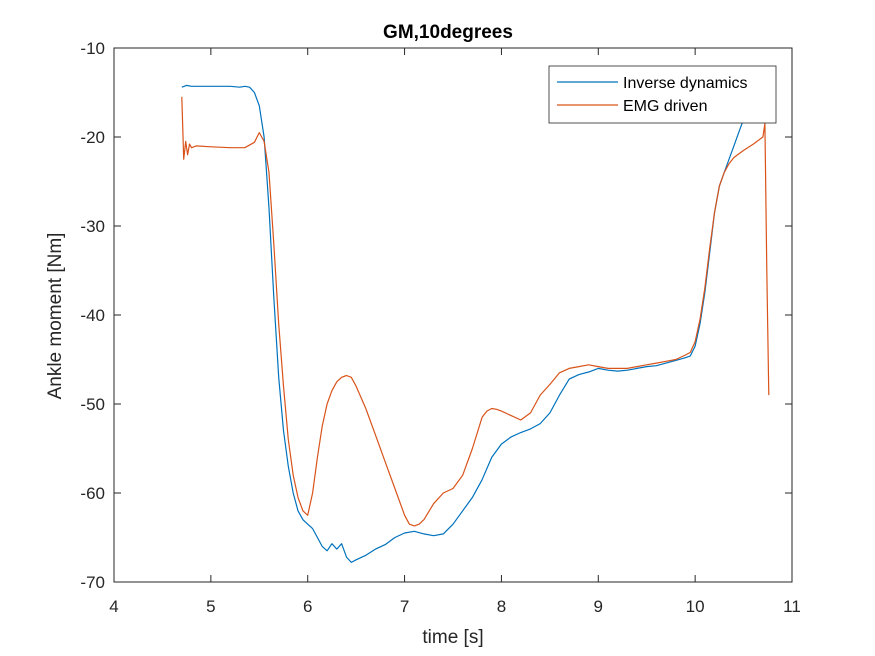 Image resolution: width=875 pixels, height=656 pixels. I want to click on y-tick-label: -70, so click(92, 582).